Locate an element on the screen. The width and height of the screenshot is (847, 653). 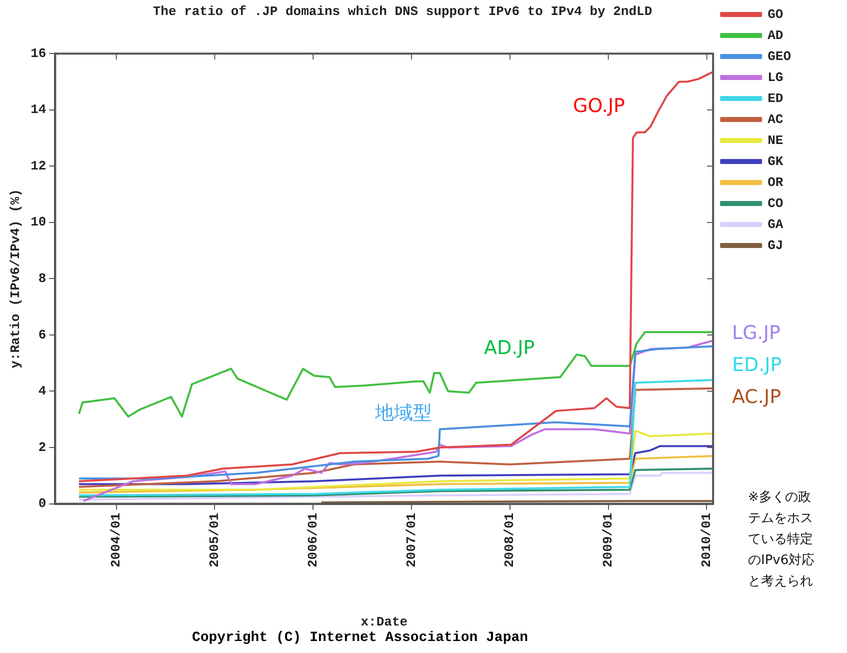
legend-label: GK is located at coordinates (776, 161).